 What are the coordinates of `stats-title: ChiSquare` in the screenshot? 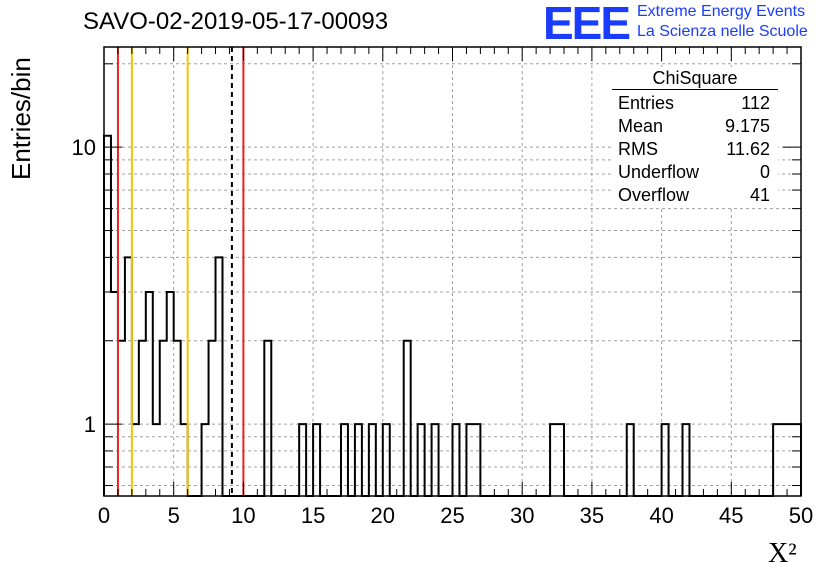 It's located at (695, 78).